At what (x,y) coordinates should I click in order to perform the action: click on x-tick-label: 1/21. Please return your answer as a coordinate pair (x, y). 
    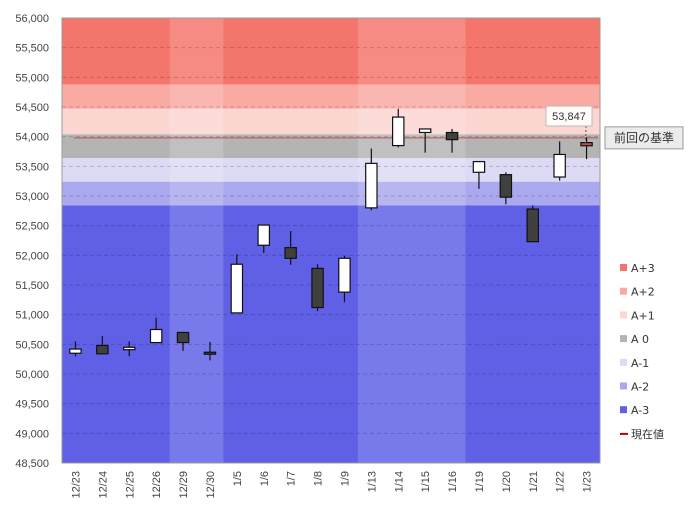
    Looking at the image, I should click on (534, 481).